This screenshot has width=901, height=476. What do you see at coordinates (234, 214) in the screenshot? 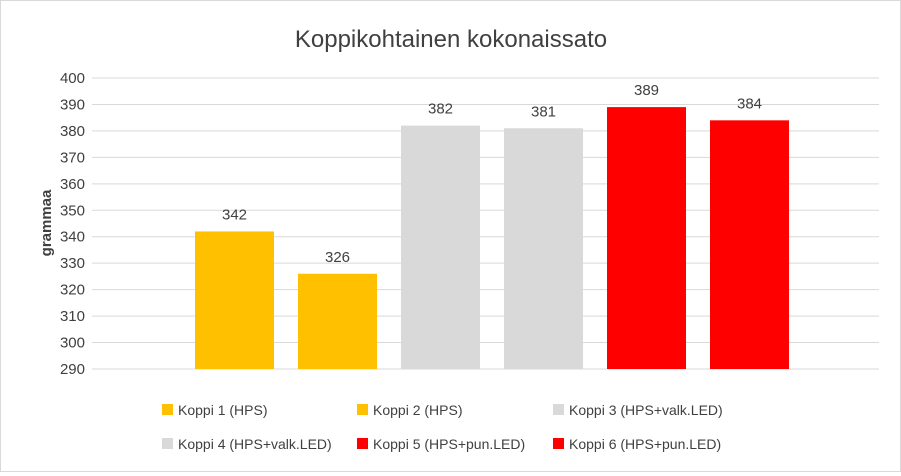
I see `data-label-koppi-1: 342` at bounding box center [234, 214].